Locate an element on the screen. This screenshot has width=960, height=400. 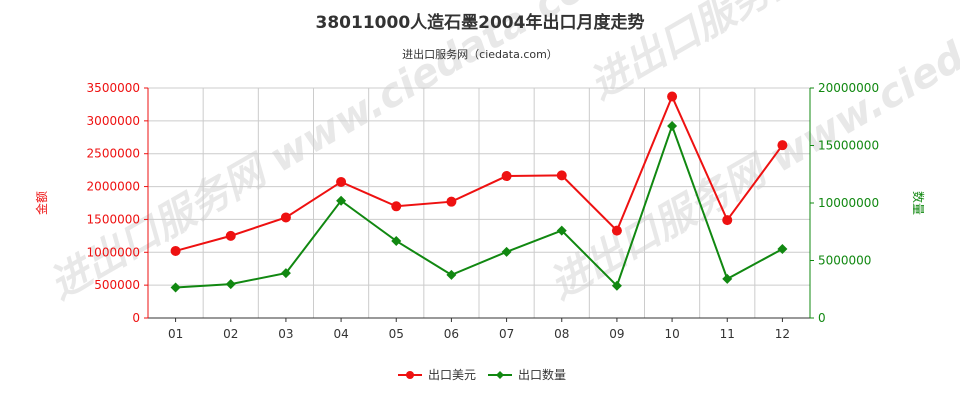
y-right-tick-label: 5000000 is located at coordinates (844, 261).